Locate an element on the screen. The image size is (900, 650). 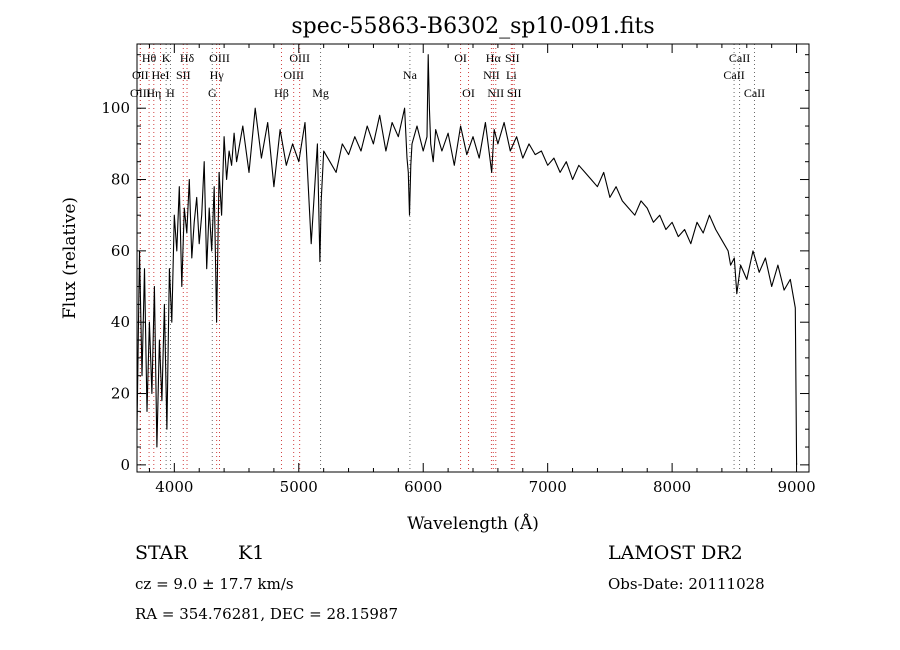
coordinates-text: RA = 354.76281, DEC = 28.15987 is located at coordinates (266, 614).